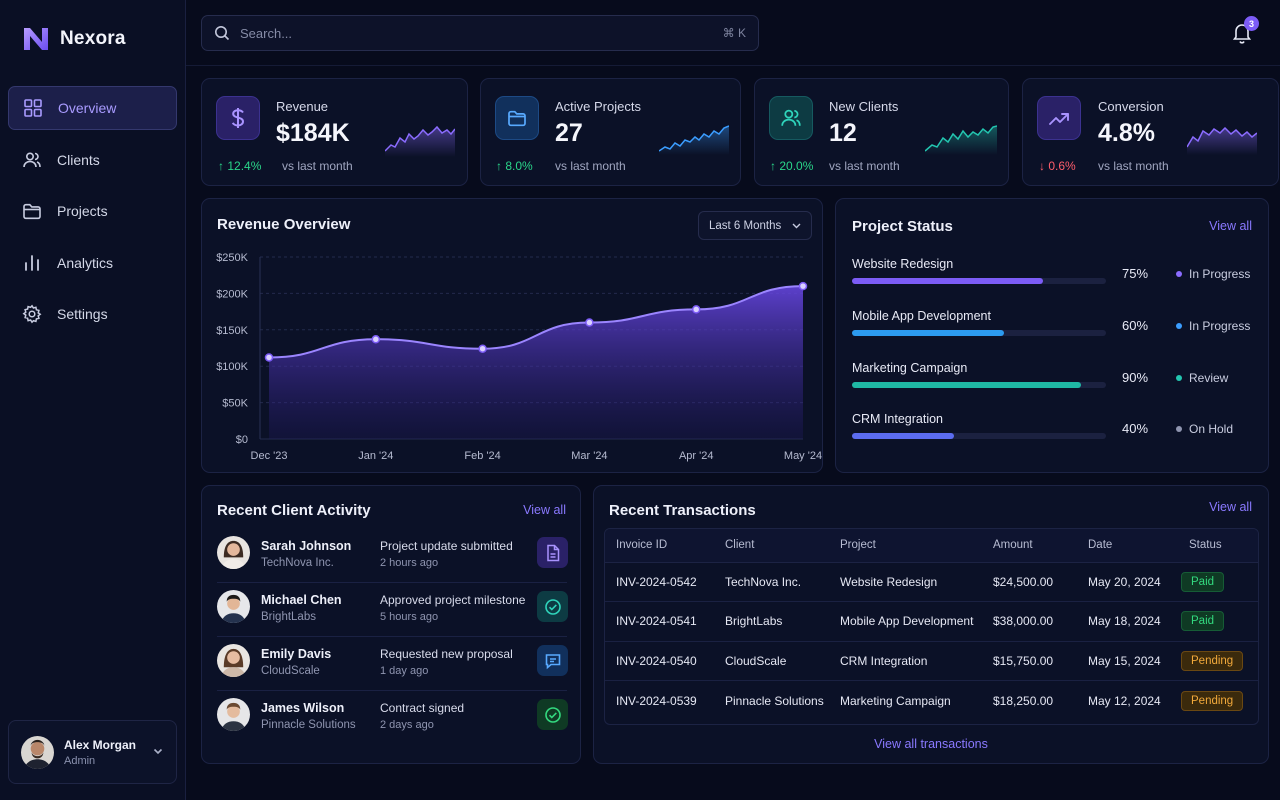 This screenshot has width=1280, height=800. What do you see at coordinates (682, 510) in the screenshot?
I see `card-title: Recent Transactions` at bounding box center [682, 510].